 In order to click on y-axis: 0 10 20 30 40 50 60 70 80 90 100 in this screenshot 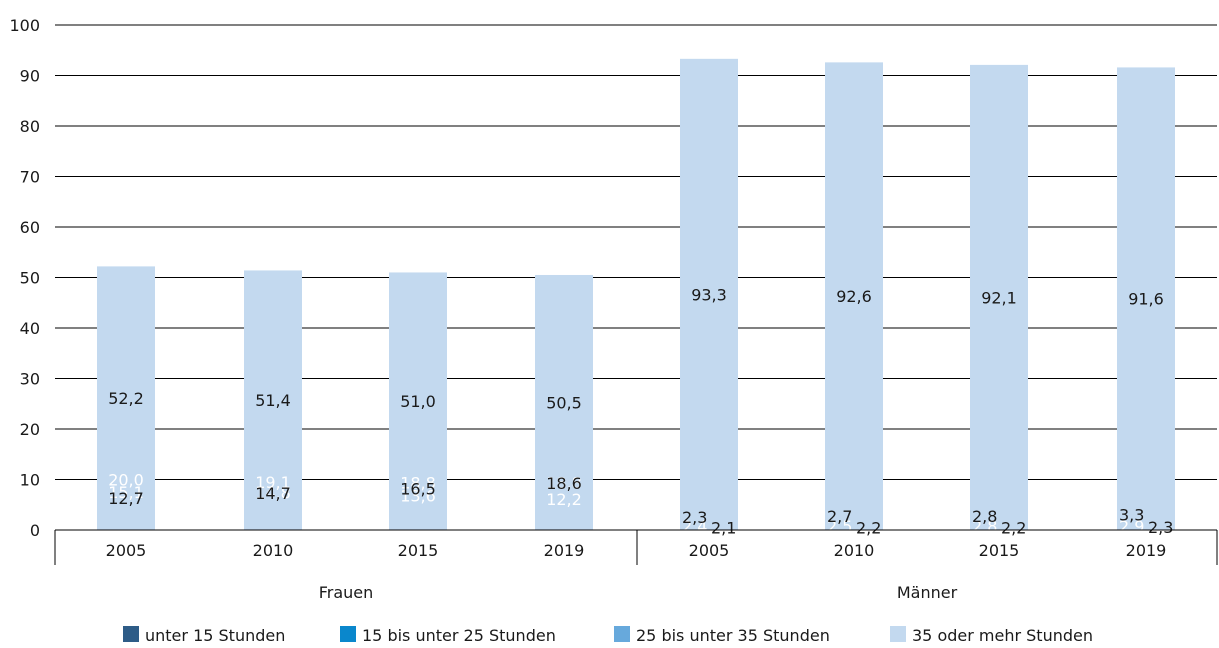, I will do `click(24, 278)`.